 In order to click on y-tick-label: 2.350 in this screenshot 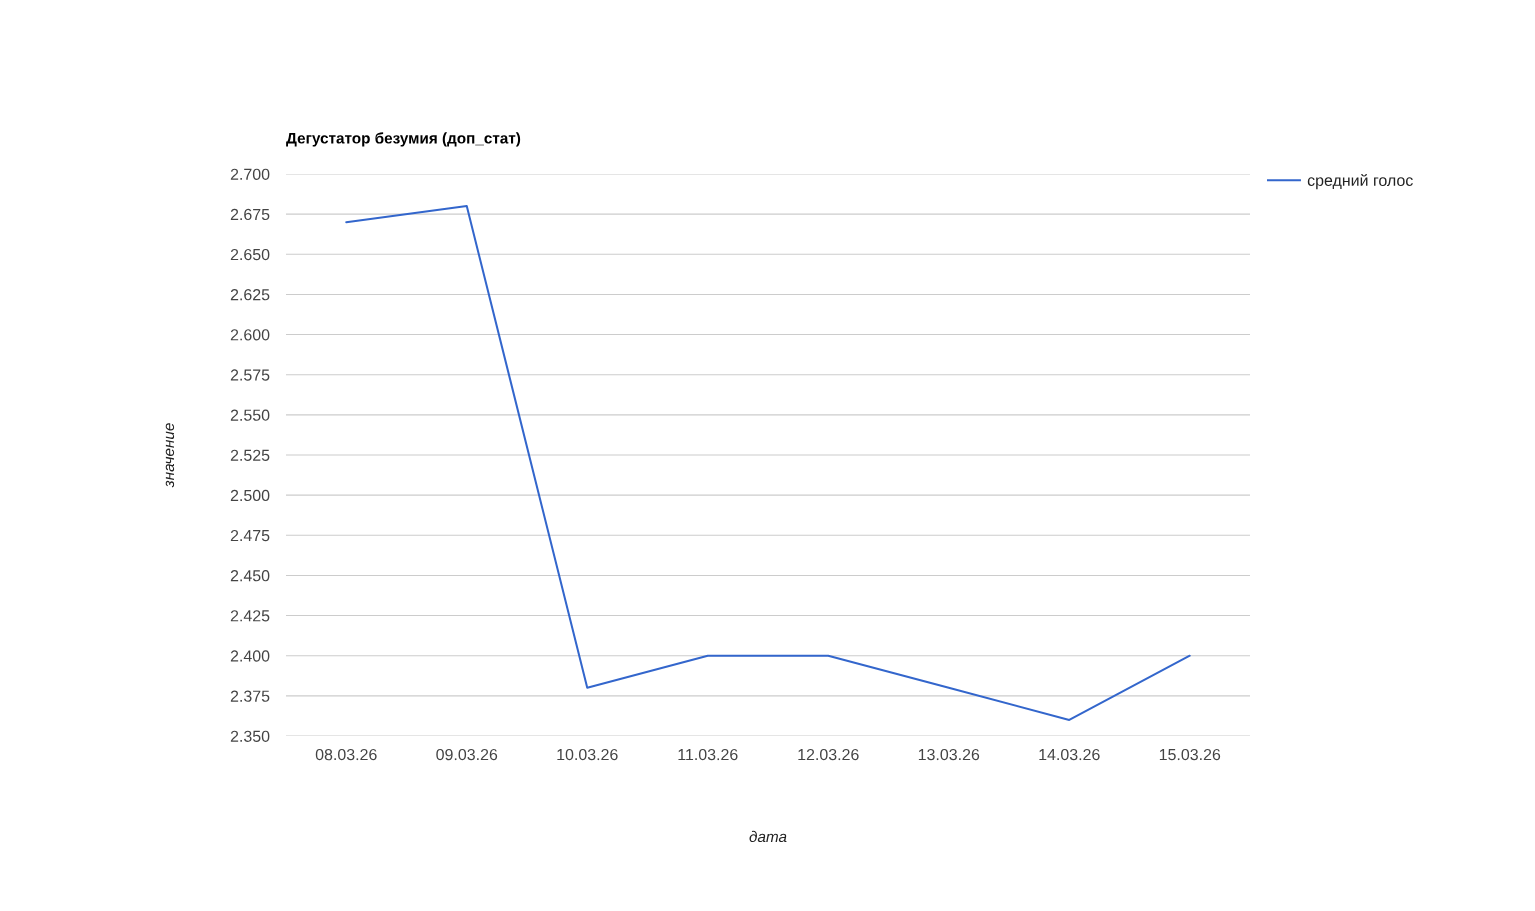, I will do `click(250, 736)`.